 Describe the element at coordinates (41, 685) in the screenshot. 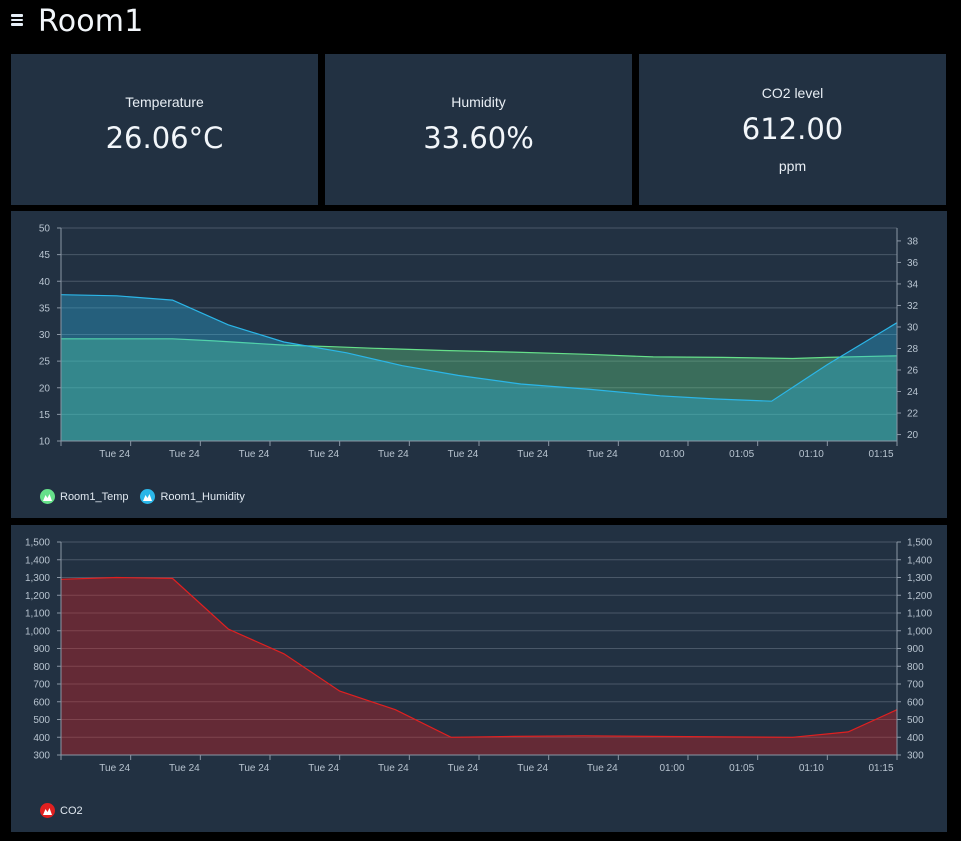

I see `y-tick-label-left: 700` at that location.